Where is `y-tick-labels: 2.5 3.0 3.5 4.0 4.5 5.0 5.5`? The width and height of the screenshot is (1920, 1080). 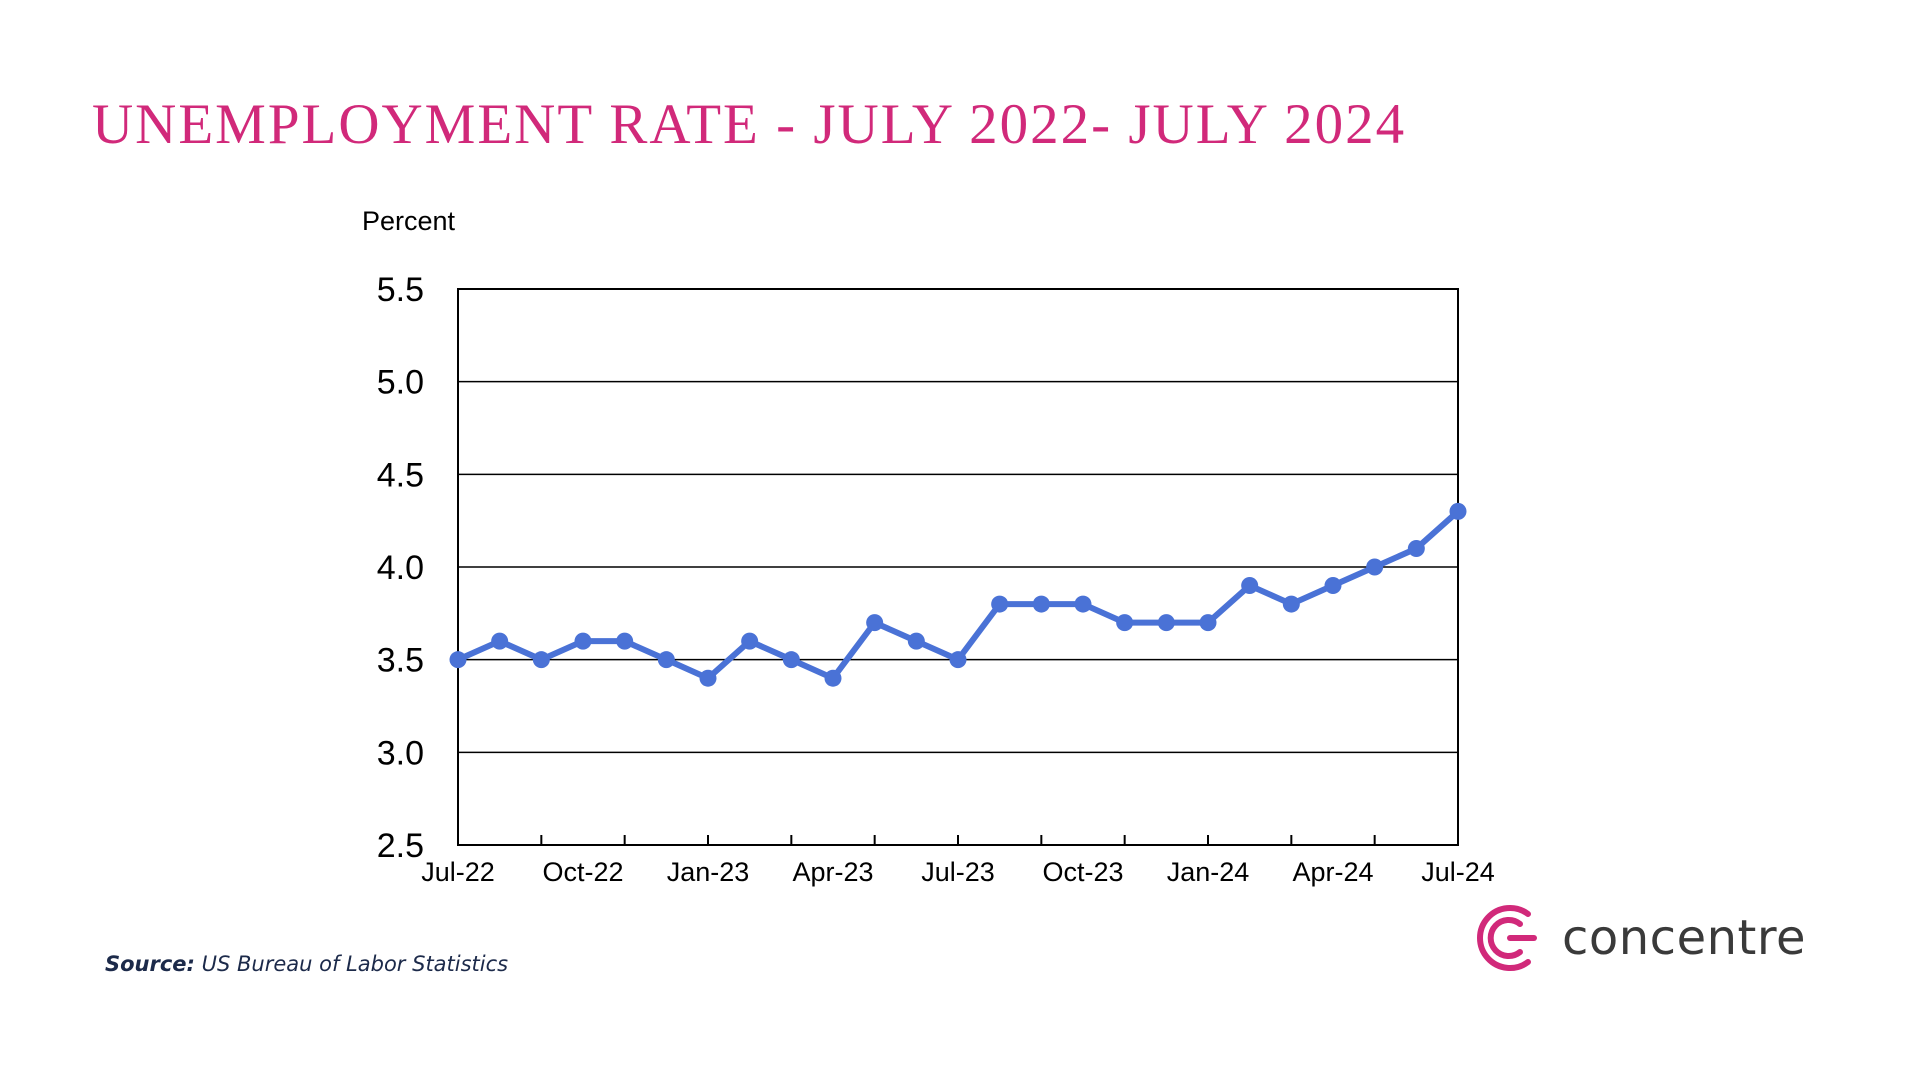 y-tick-labels: 2.5 3.0 3.5 4.0 4.5 5.0 5.5 is located at coordinates (400, 568).